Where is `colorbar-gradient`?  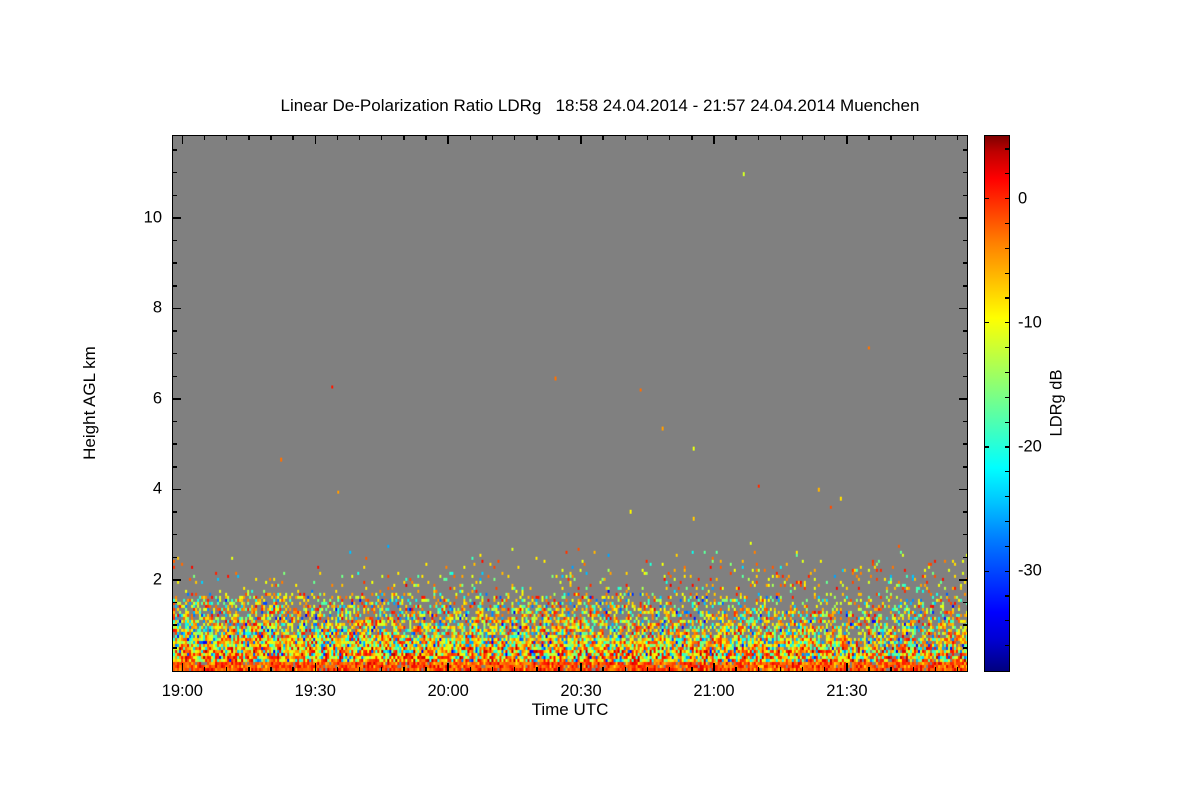
colorbar-gradient is located at coordinates (997, 403).